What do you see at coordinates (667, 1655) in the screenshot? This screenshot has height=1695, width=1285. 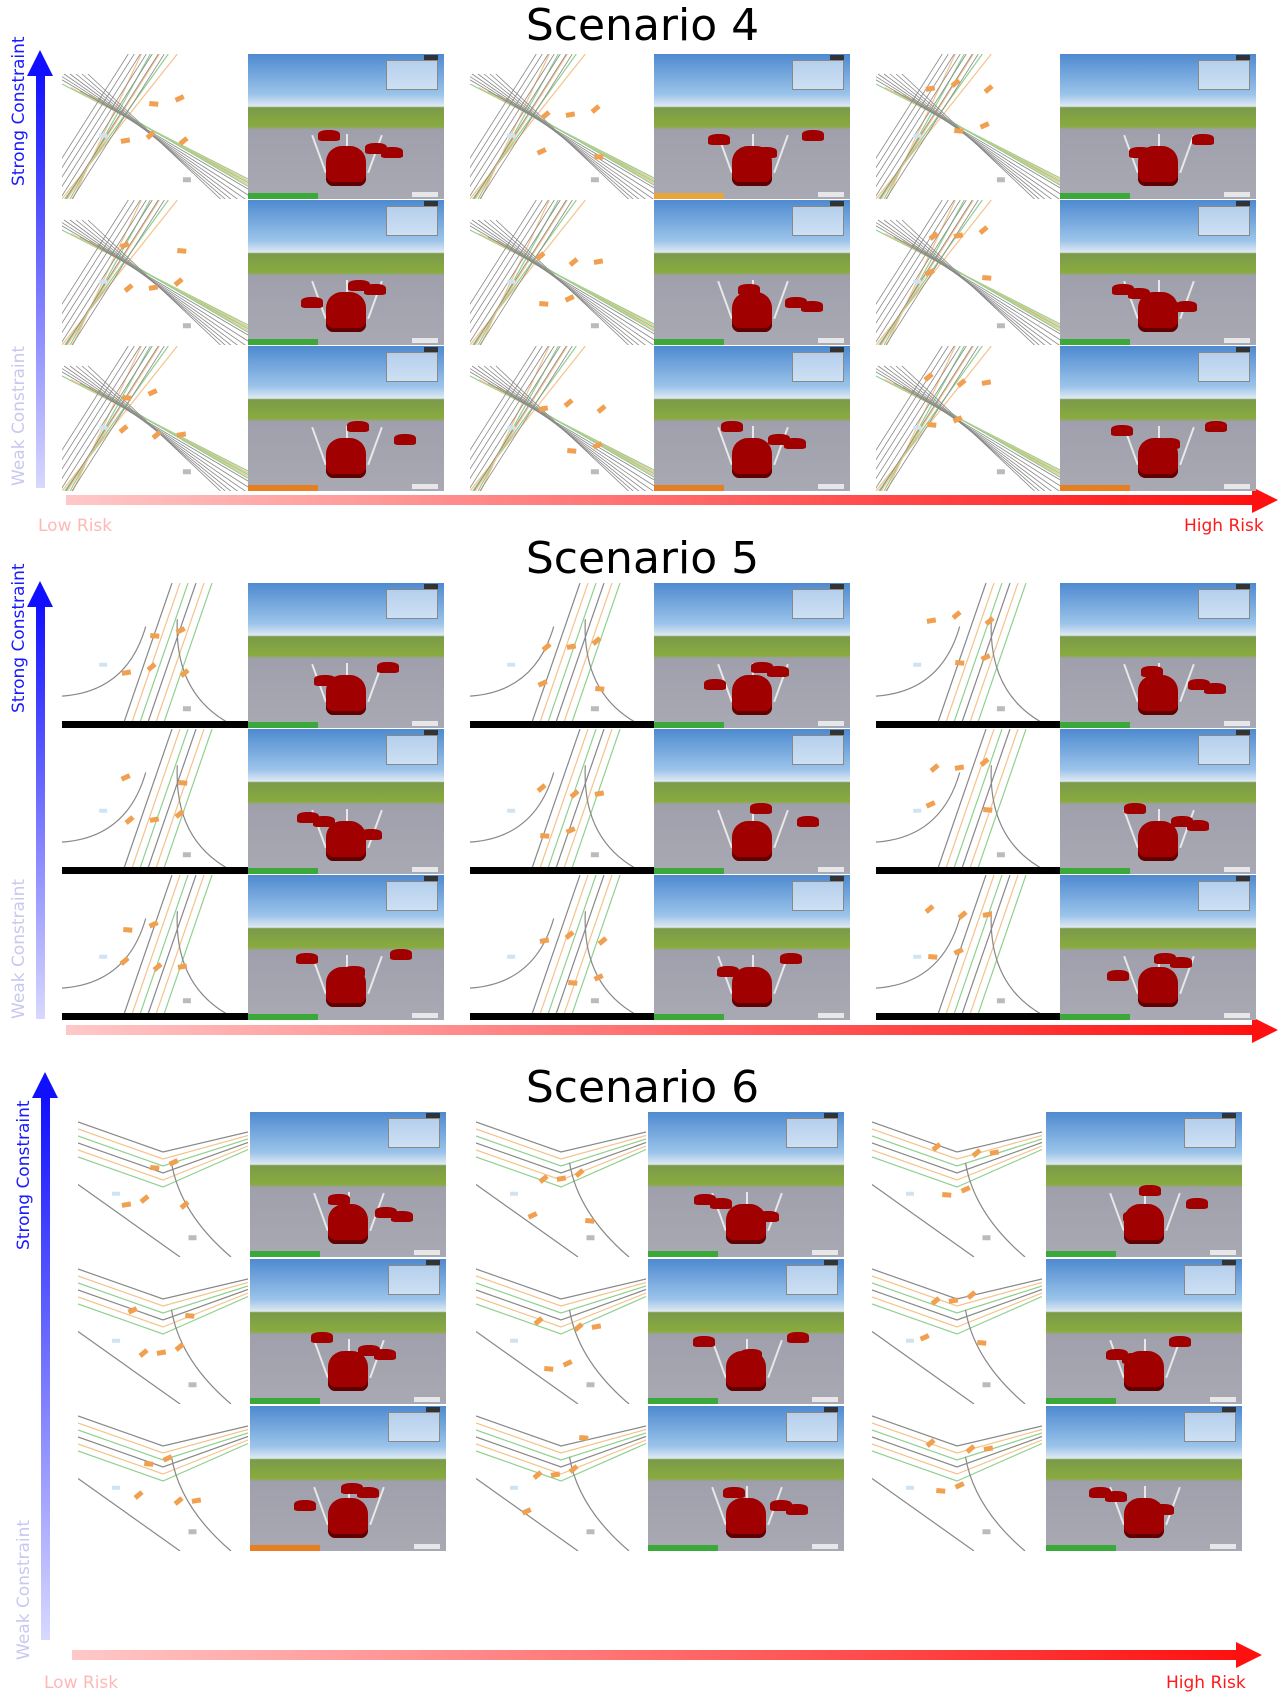 I see `risk-axis-arrow` at bounding box center [667, 1655].